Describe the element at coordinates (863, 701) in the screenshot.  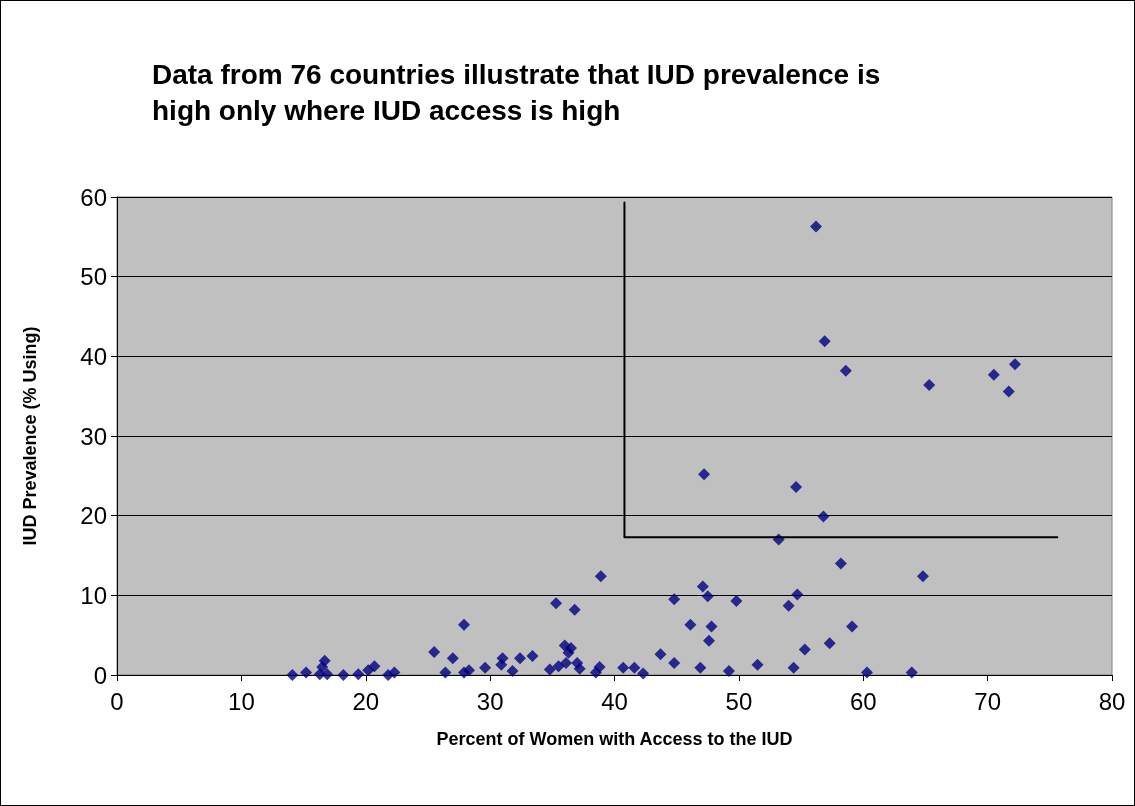
I see `x-tick-label: 60` at that location.